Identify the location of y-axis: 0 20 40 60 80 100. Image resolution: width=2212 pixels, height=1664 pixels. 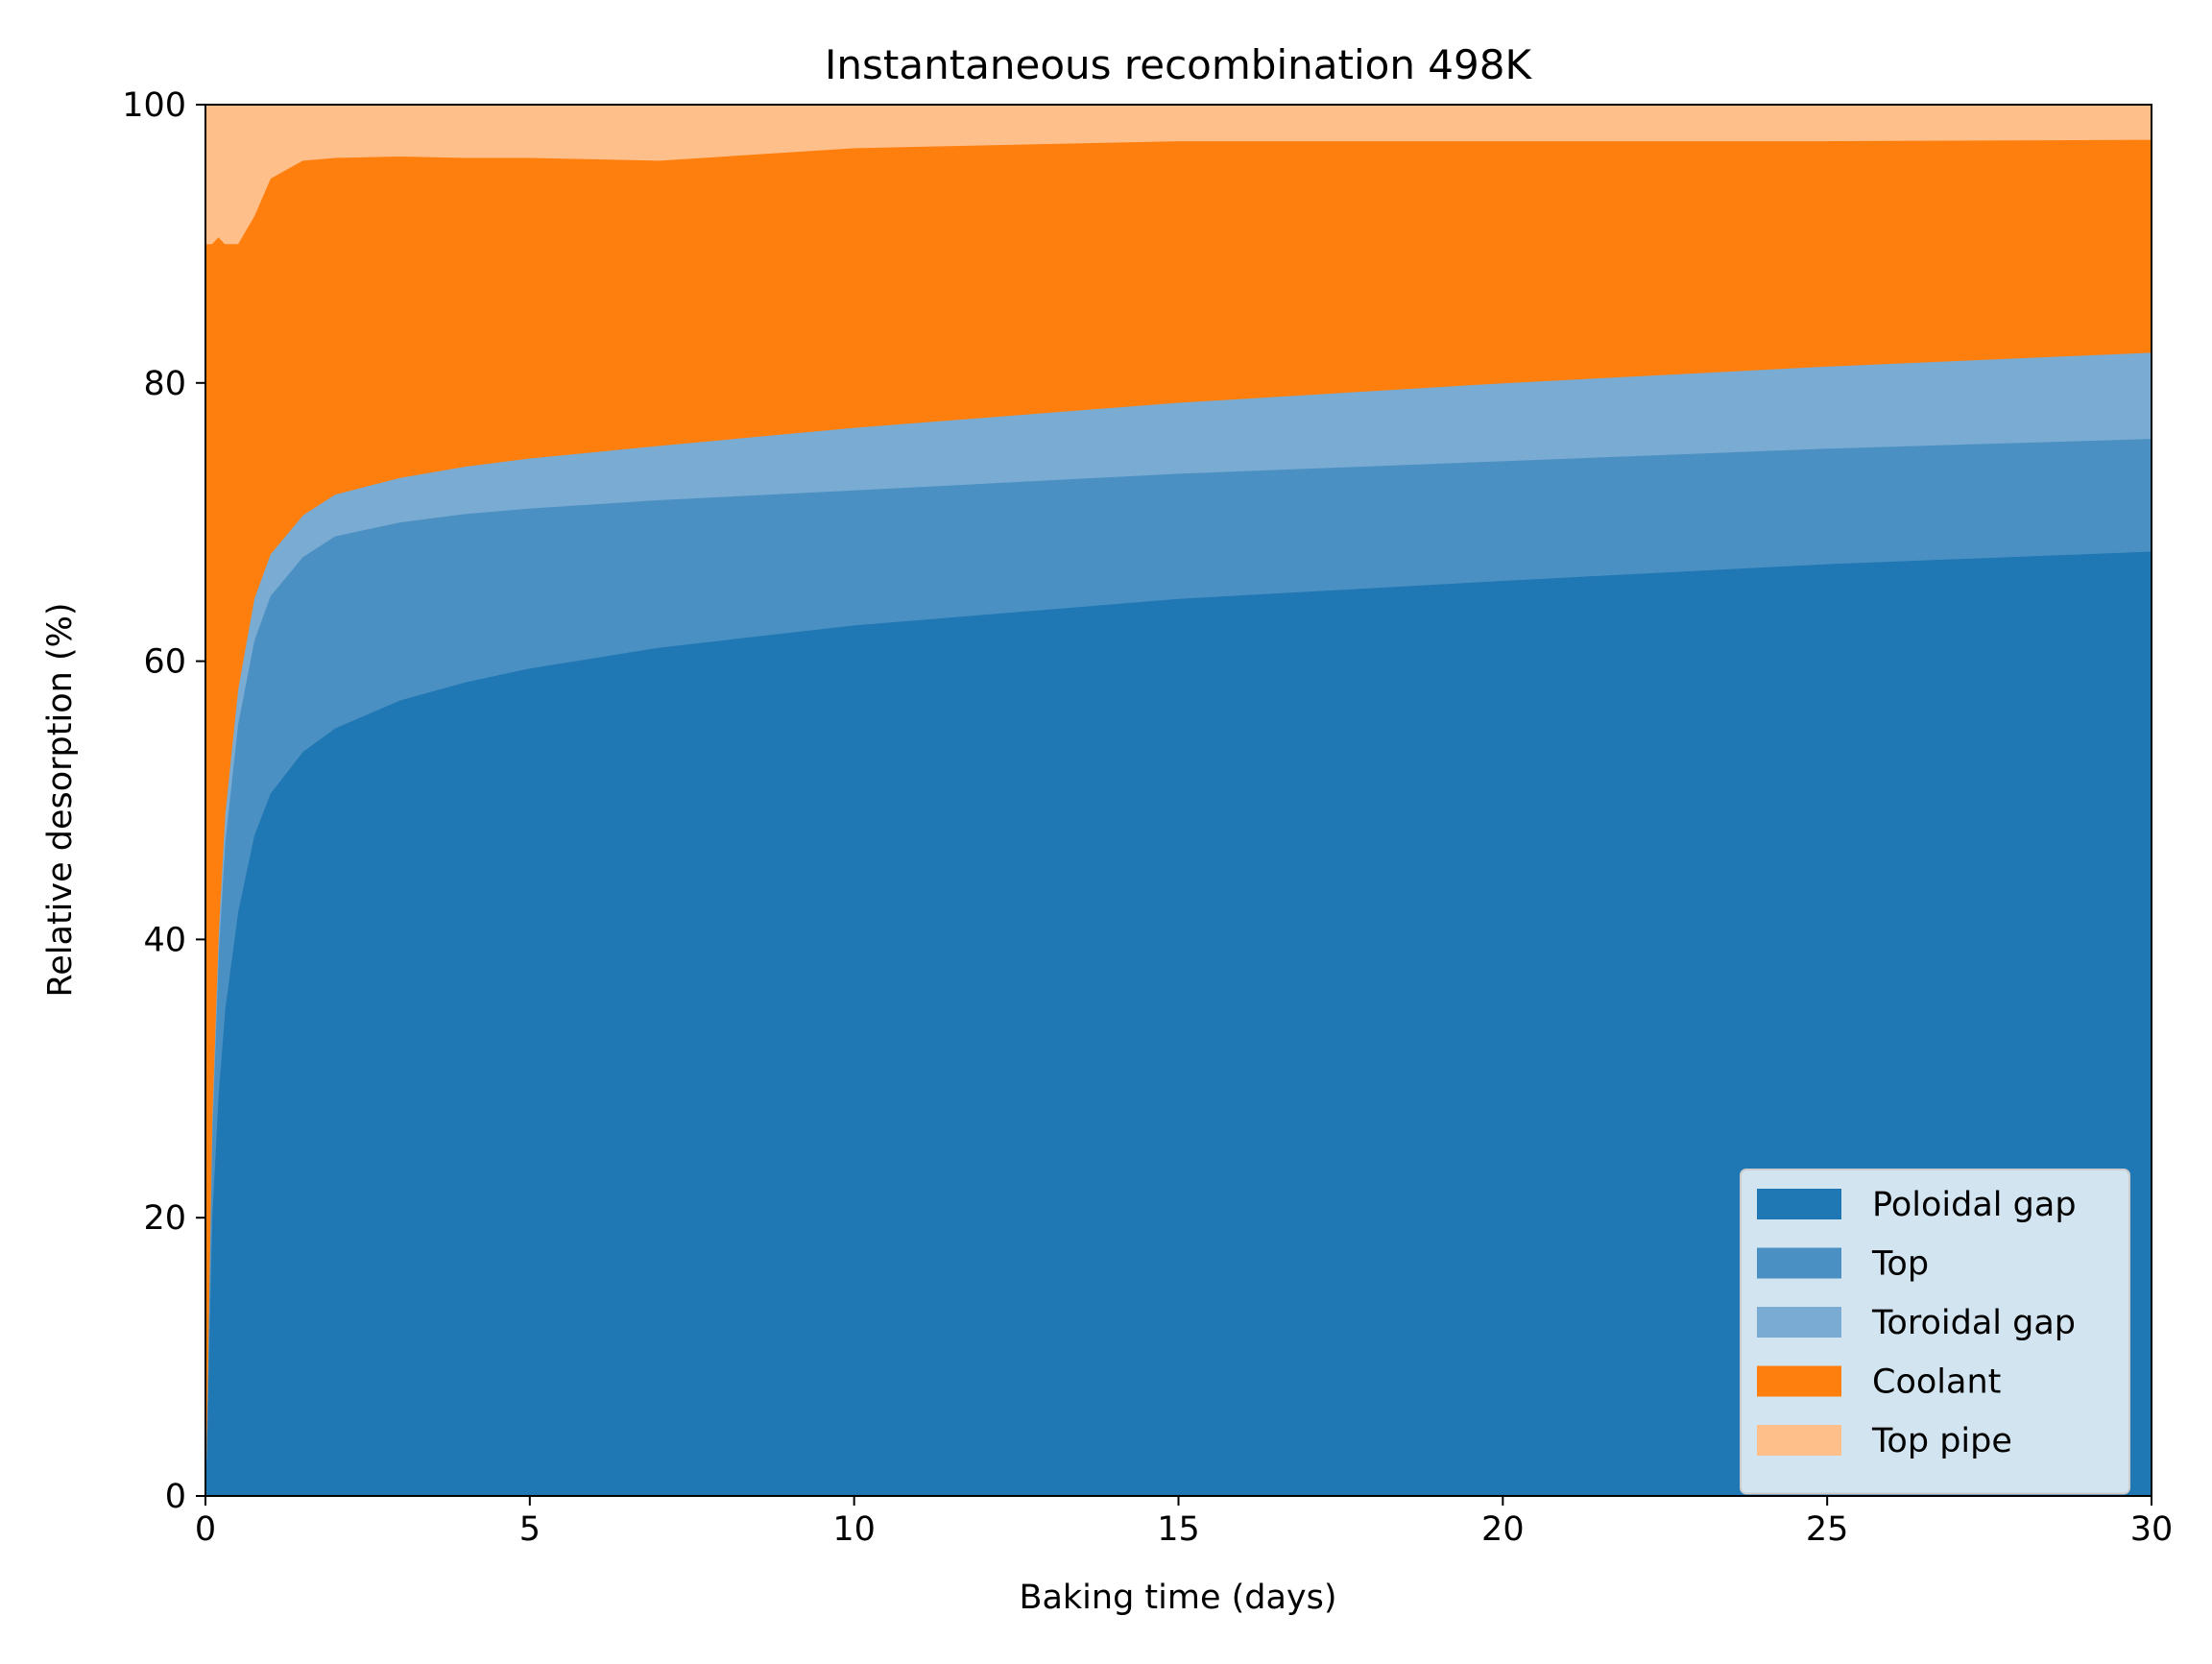
(164, 801).